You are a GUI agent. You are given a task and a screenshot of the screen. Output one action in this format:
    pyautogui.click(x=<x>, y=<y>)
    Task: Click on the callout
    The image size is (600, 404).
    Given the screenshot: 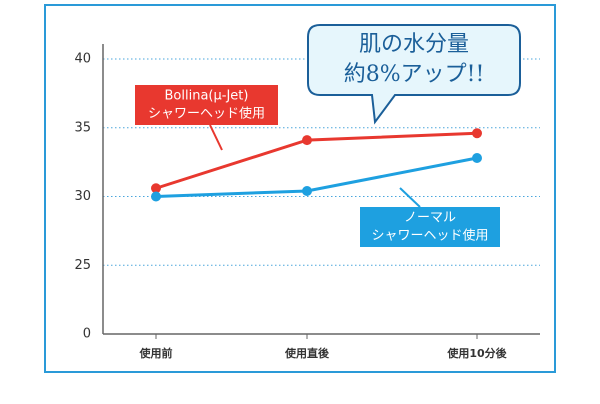 What is the action you would take?
    pyautogui.click(x=414, y=74)
    